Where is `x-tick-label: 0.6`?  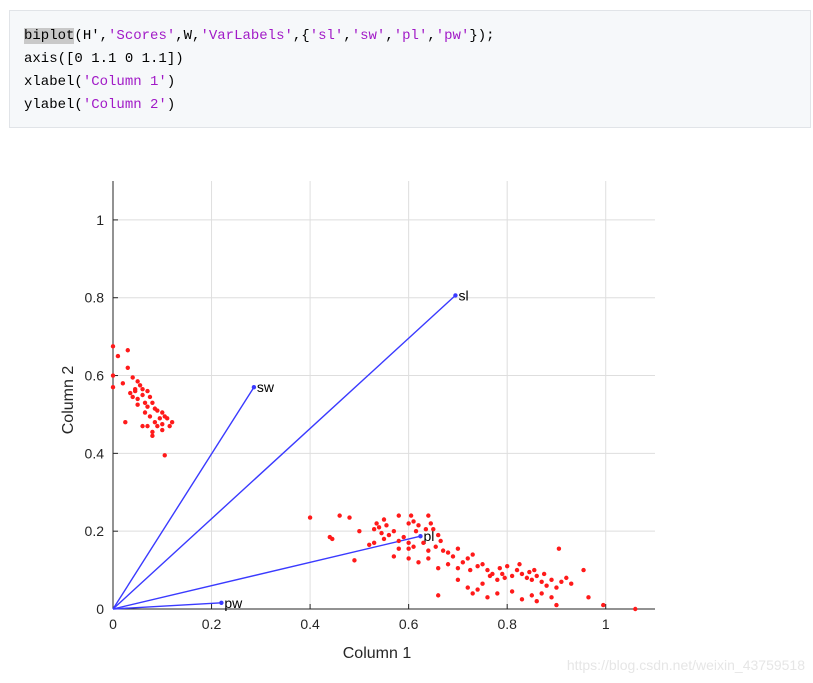
x-tick-label: 0.6 is located at coordinates (409, 624).